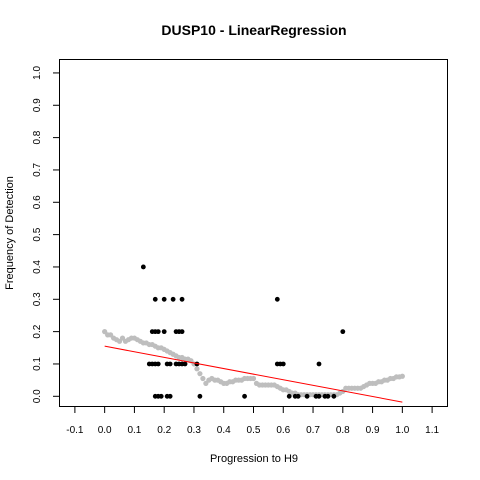  What do you see at coordinates (254, 430) in the screenshot?
I see `x-tick-label: 0.5` at bounding box center [254, 430].